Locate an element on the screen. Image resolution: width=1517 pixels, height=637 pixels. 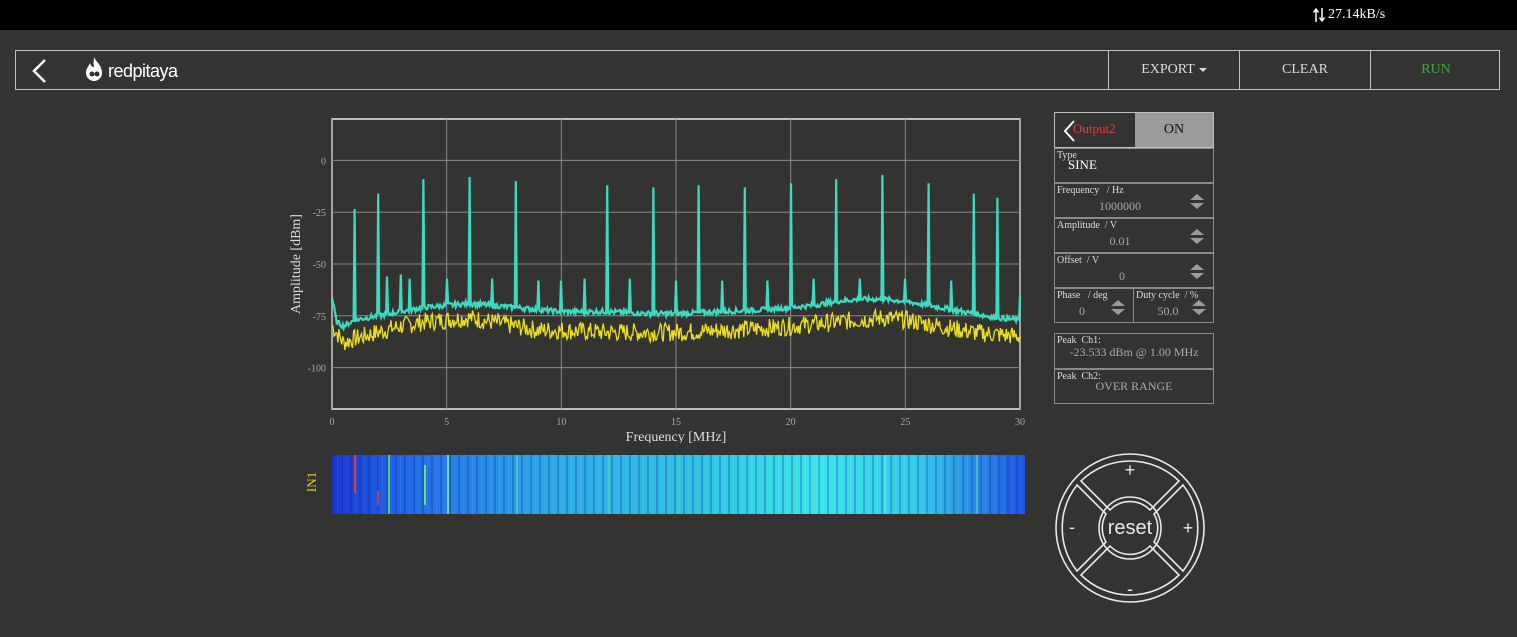
zoom-left-label: - is located at coordinates (1072, 527).